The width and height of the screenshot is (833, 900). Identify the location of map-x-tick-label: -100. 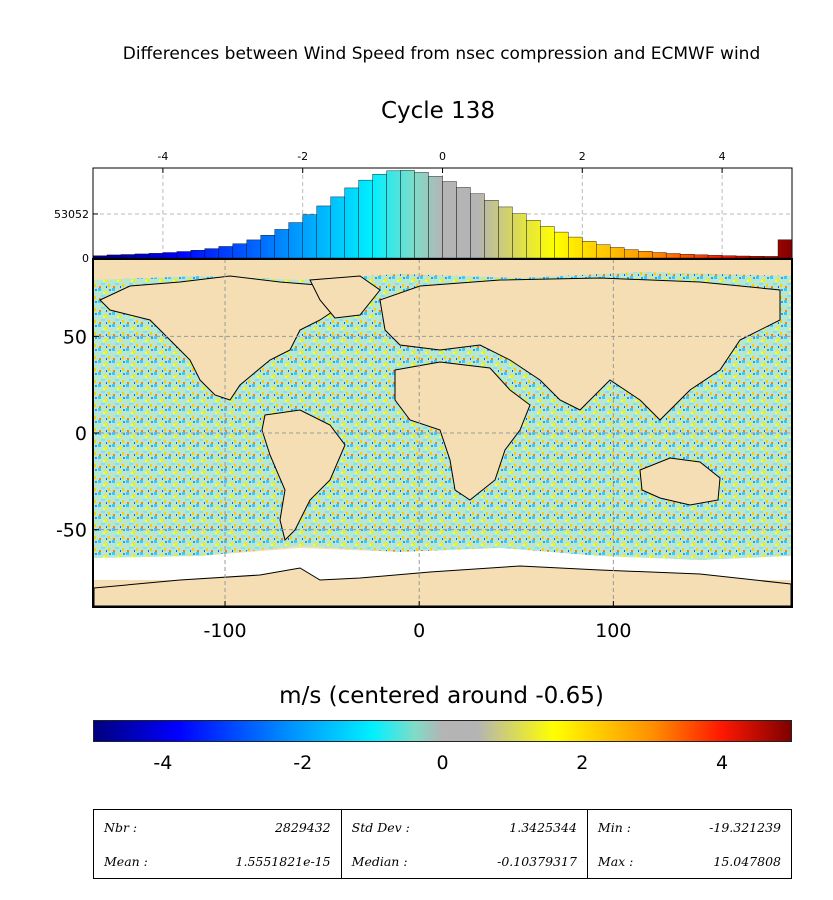
(224, 631).